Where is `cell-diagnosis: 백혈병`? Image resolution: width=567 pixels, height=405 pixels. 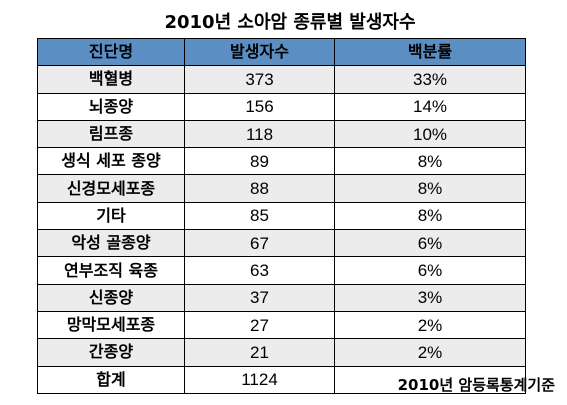
cell-diagnosis: 백혈병 is located at coordinates (111, 79).